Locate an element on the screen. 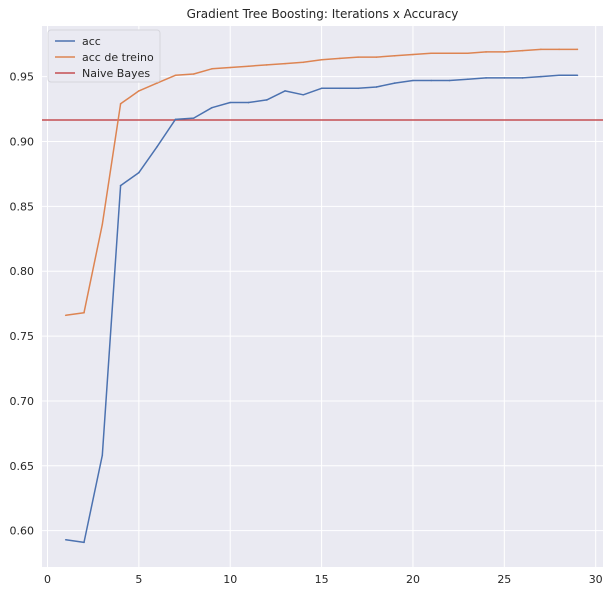 Image resolution: width=612 pixels, height=593 pixels. y-tick-label: 0.80 is located at coordinates (22, 271).